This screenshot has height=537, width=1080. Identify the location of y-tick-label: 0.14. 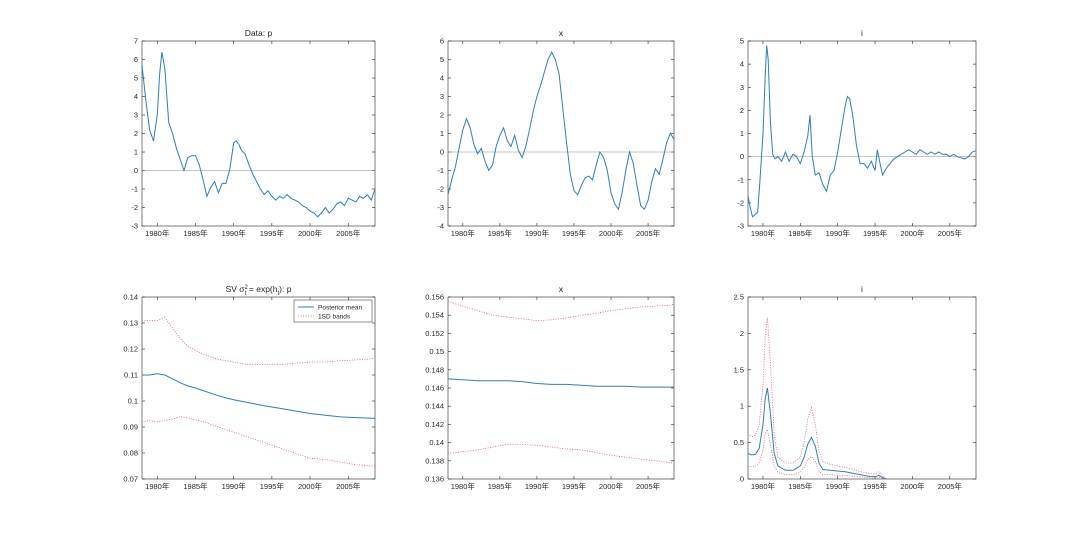
(436, 442).